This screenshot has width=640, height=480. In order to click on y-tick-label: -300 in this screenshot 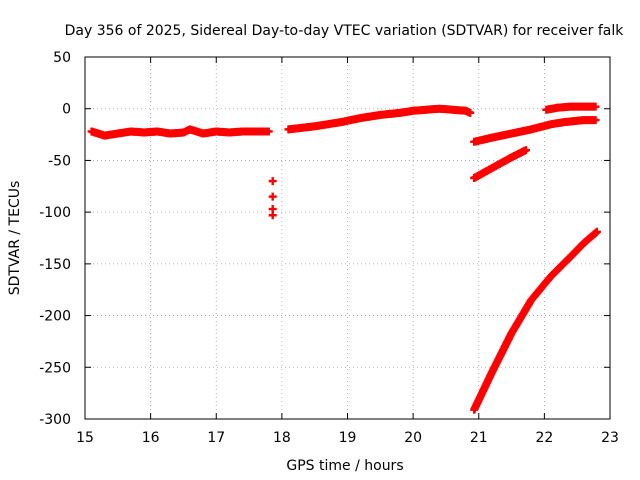, I will do `click(55, 420)`.